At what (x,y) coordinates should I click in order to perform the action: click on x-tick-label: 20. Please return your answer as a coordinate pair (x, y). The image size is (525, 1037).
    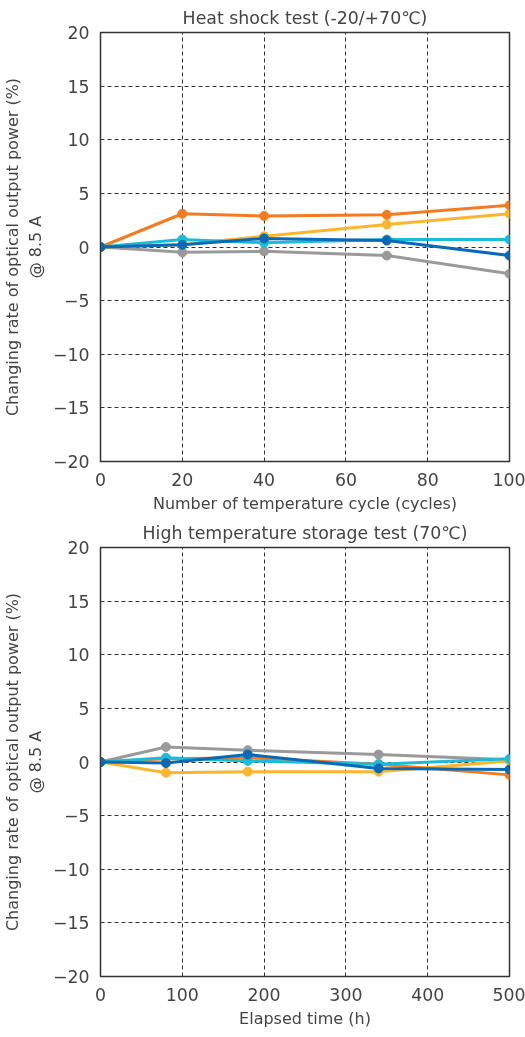
    Looking at the image, I should click on (182, 479).